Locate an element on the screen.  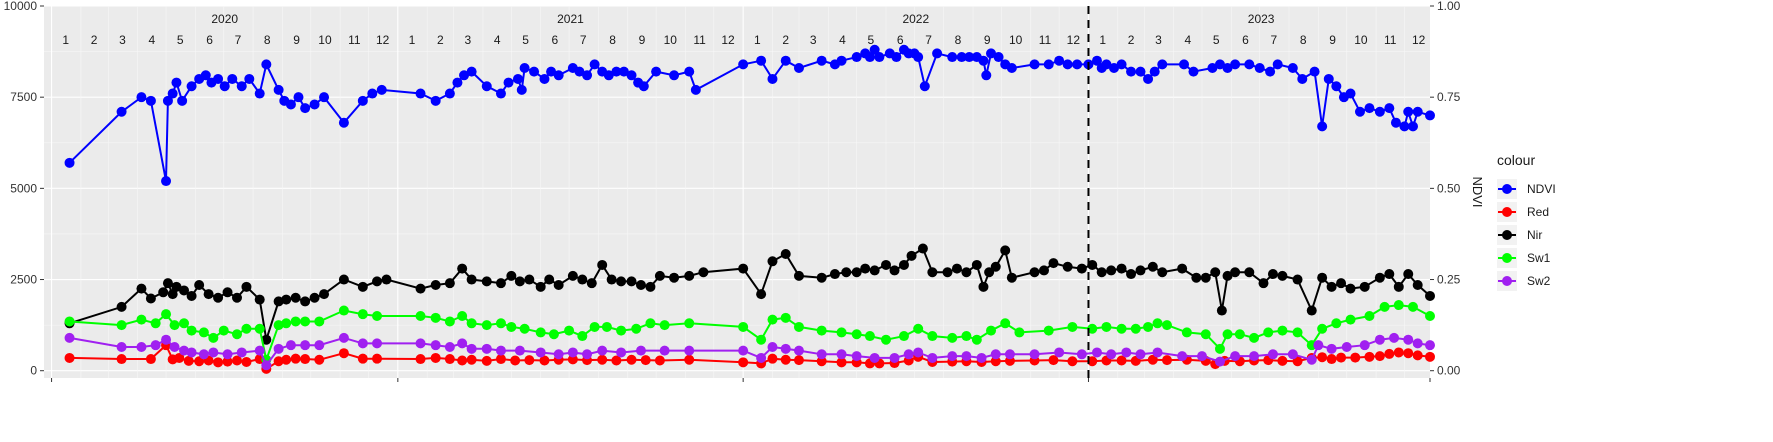
month-label: 12 is located at coordinates (1419, 40).